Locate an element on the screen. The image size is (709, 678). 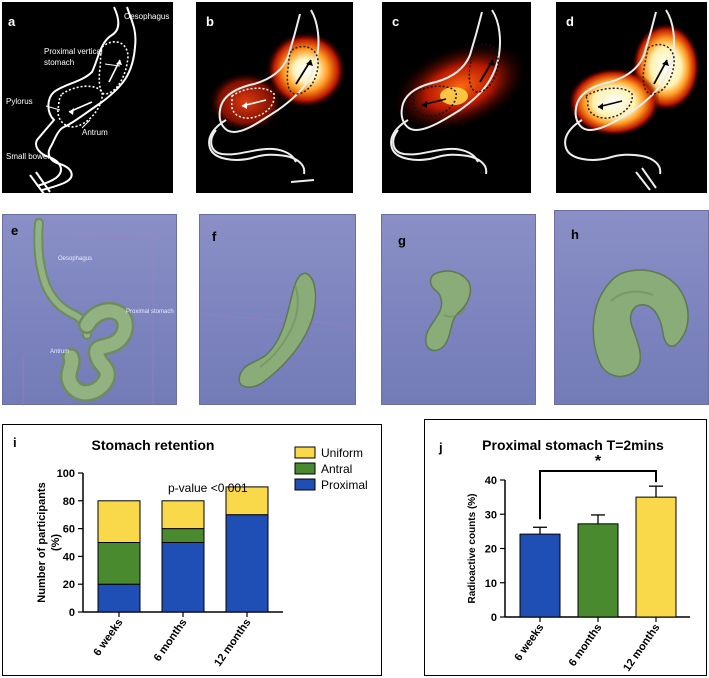
panel-label-i: i is located at coordinates (15, 442).